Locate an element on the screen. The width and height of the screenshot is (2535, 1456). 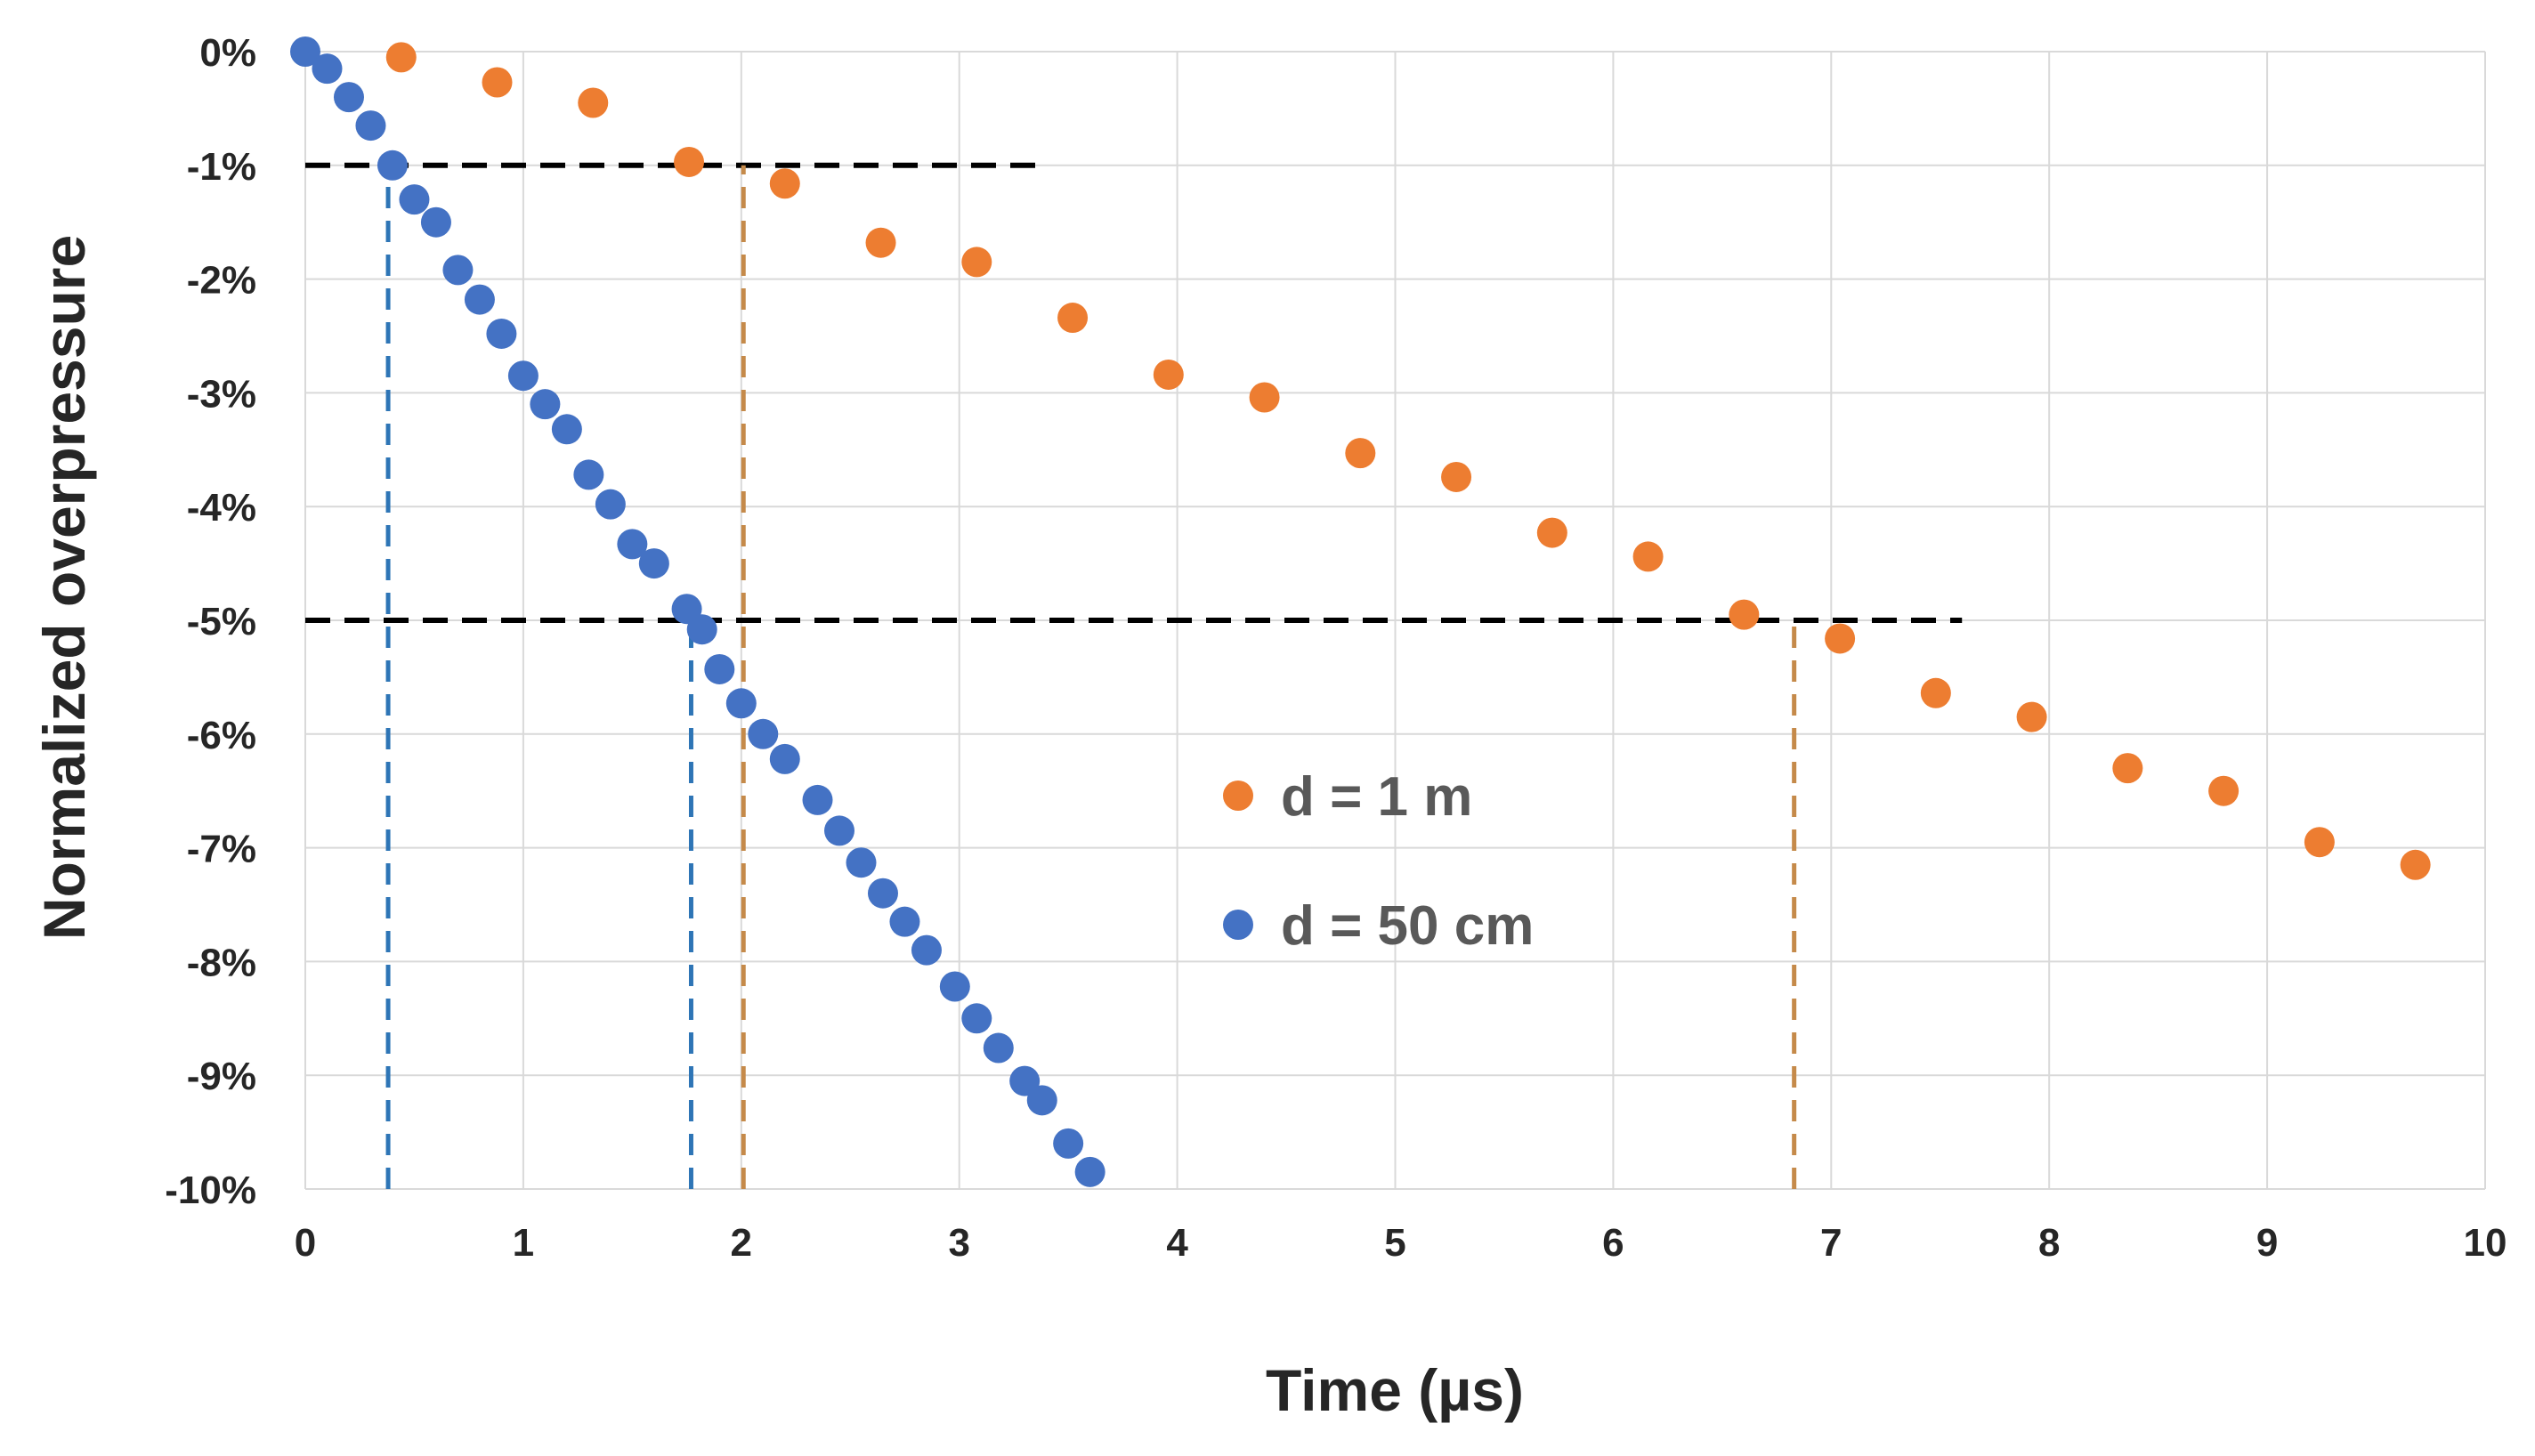
y-axis-title: Normalized overpressure is located at coordinates (64, 587).